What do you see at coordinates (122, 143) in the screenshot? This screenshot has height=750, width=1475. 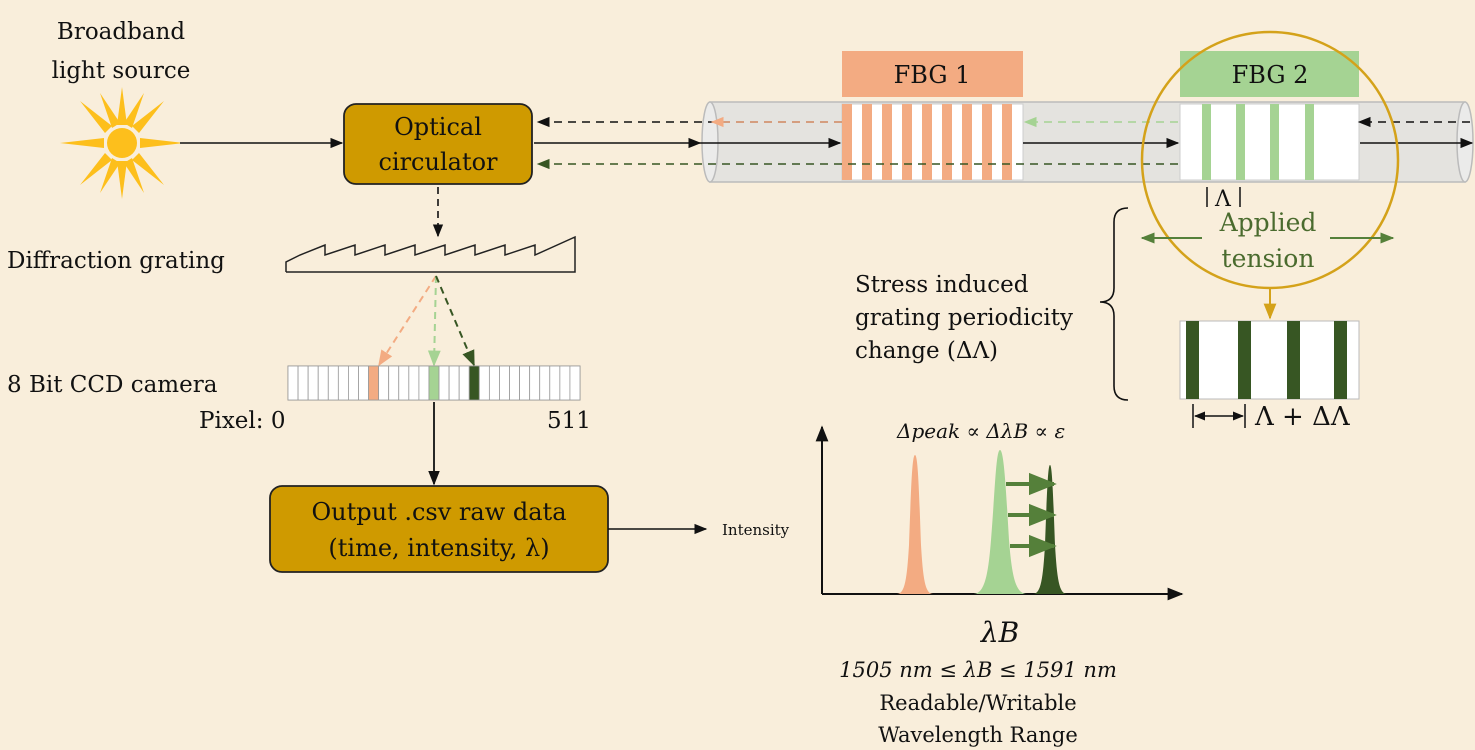 I see `sun-icon` at bounding box center [122, 143].